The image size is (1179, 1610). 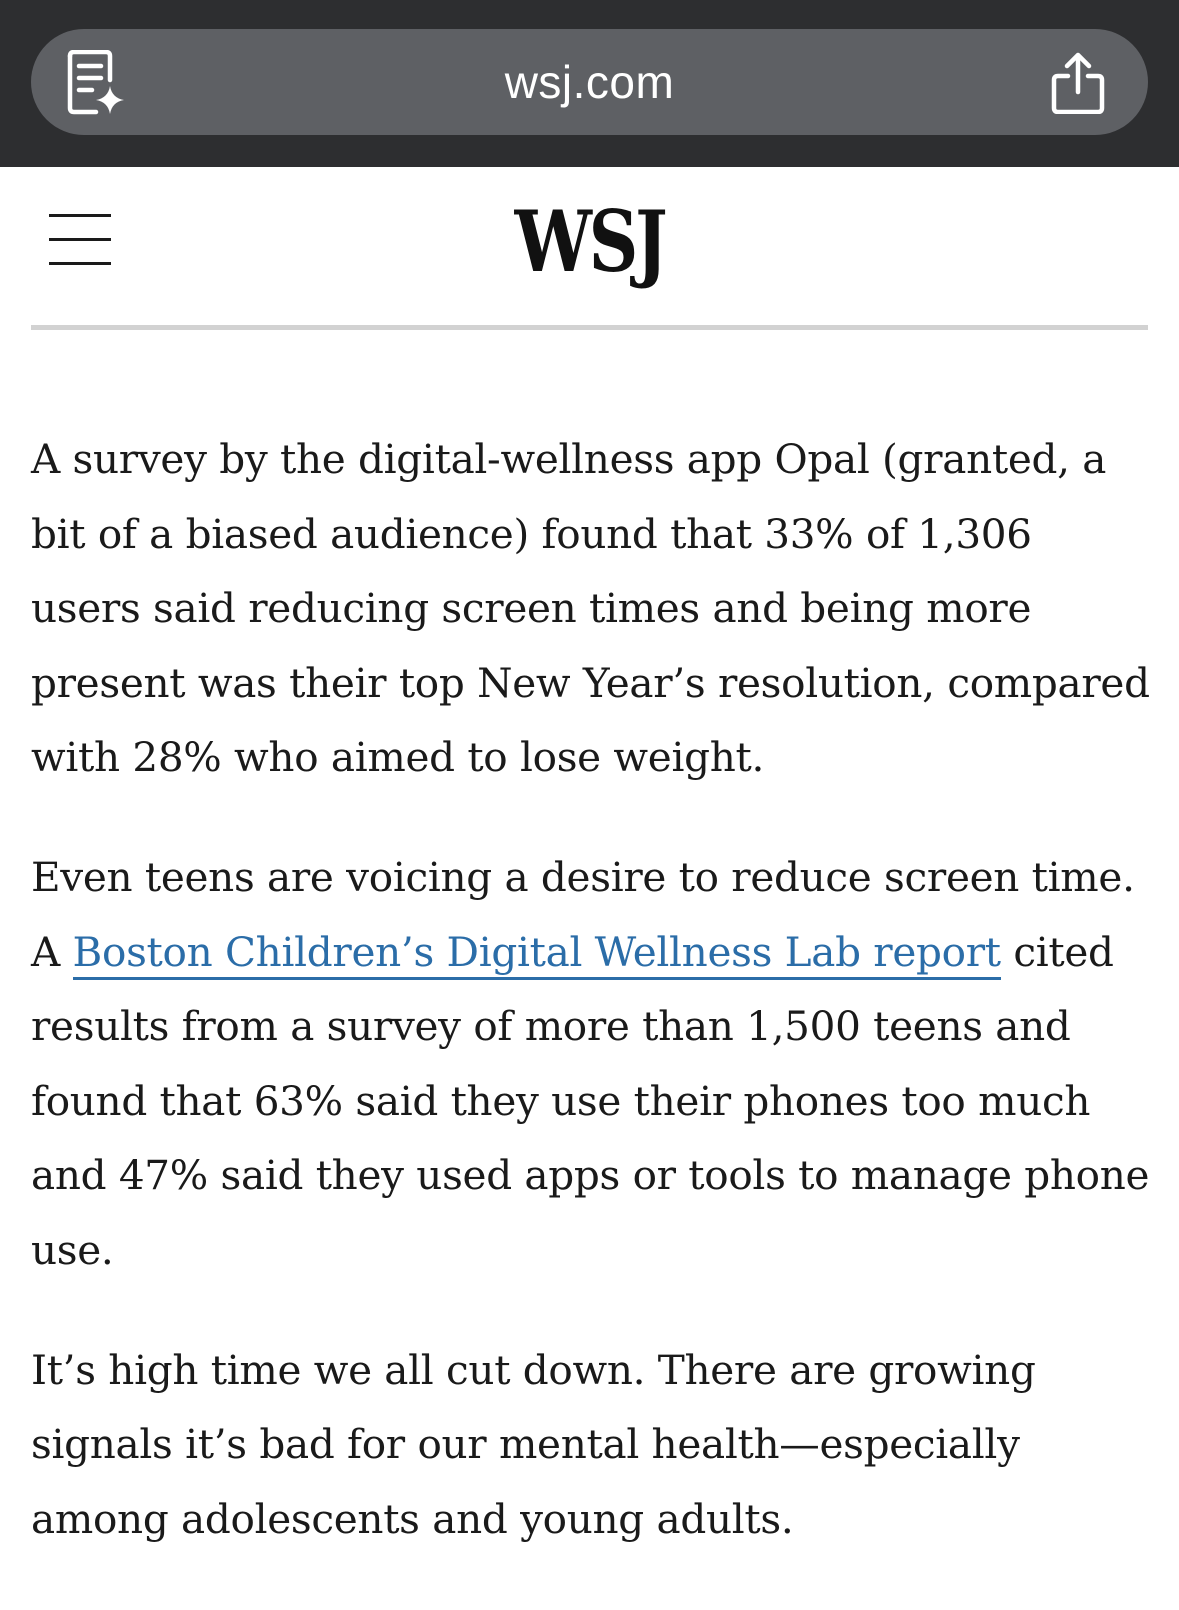 I want to click on share-icon, so click(x=1078, y=83).